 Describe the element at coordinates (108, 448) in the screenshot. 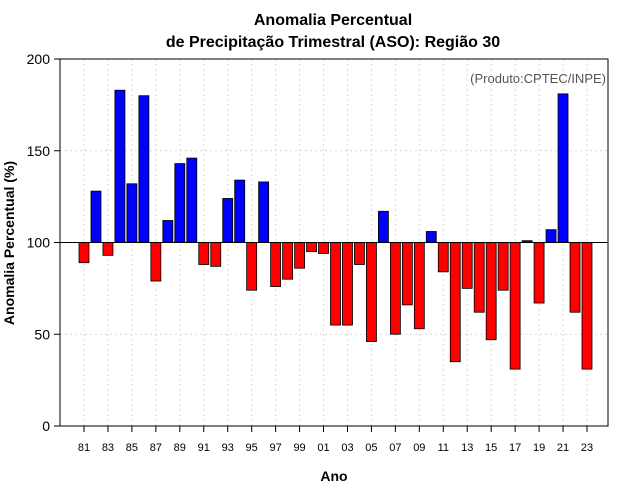

I see `x-tick-label-1: 83` at that location.